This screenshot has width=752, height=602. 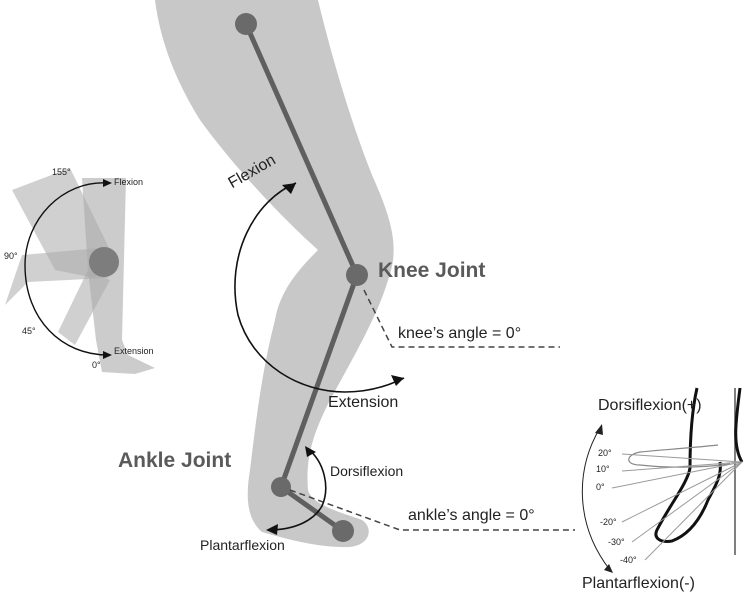 I want to click on ankle-range-arc, so click(x=596, y=499).